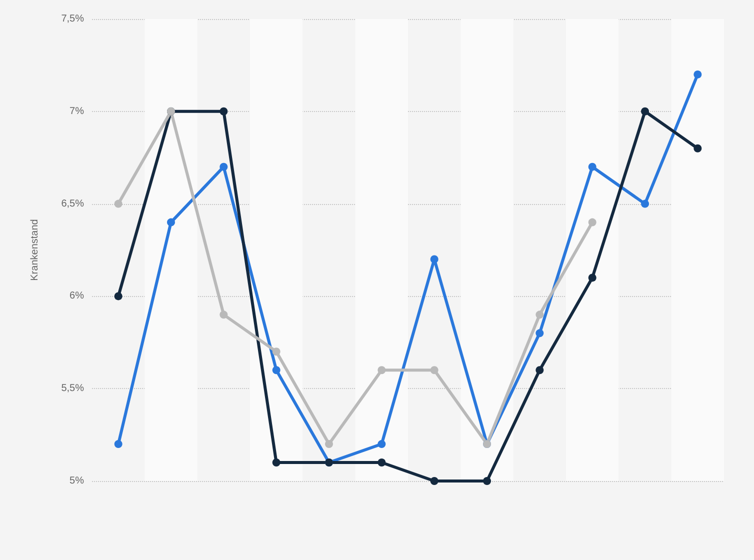 This screenshot has width=754, height=560. I want to click on y-tick-label: 7,5%, so click(72, 19).